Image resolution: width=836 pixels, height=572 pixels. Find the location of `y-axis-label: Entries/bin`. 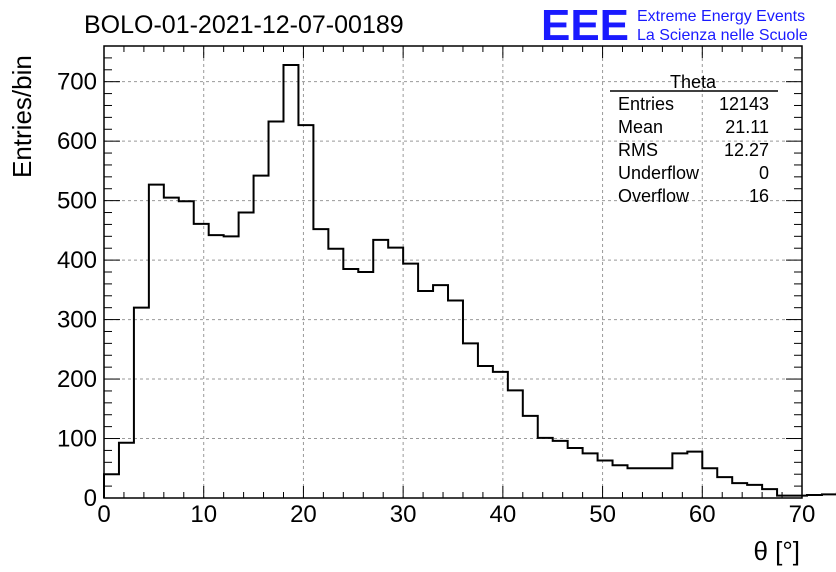

y-axis-label: Entries/bin is located at coordinates (22, 116).